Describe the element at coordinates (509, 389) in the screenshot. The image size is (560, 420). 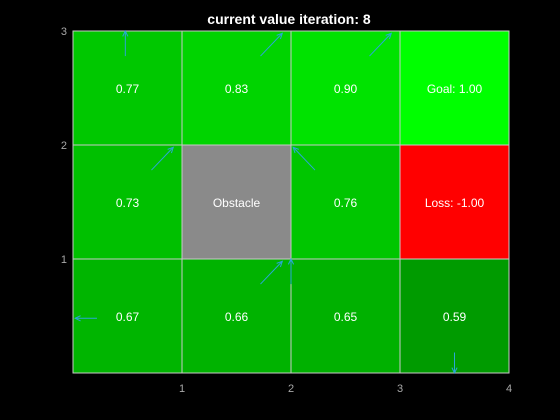
I see `x-tick-label: 4` at that location.